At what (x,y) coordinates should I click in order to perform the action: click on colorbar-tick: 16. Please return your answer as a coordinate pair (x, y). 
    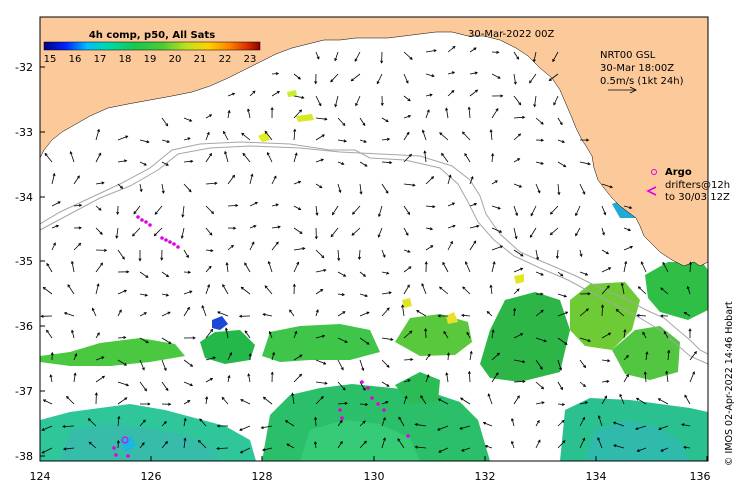
    Looking at the image, I should click on (75, 59).